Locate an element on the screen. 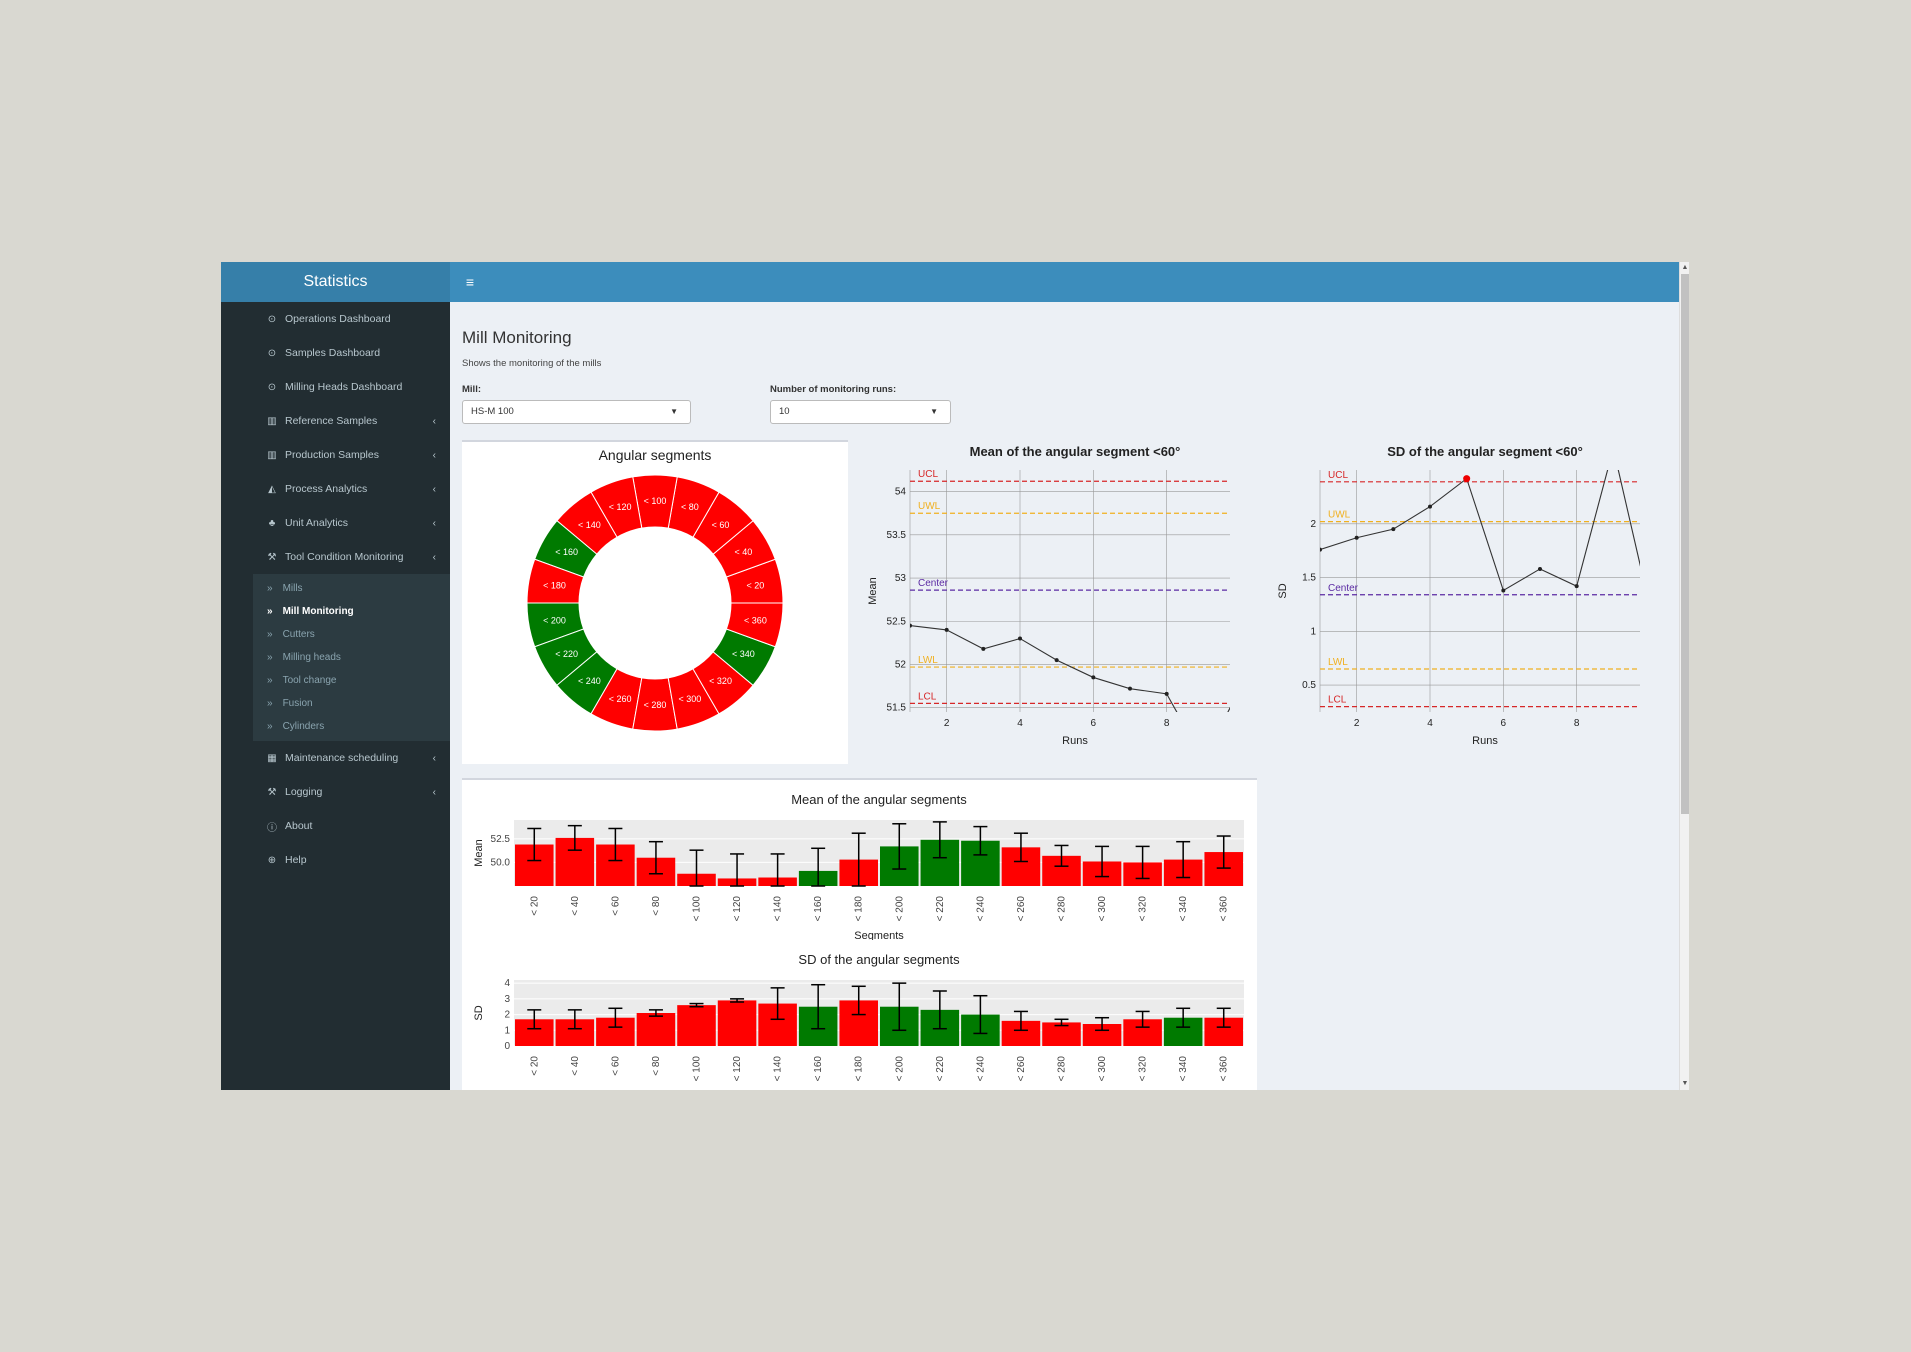 The width and height of the screenshot is (1911, 1352). control-line-label: LWL is located at coordinates (1338, 662).